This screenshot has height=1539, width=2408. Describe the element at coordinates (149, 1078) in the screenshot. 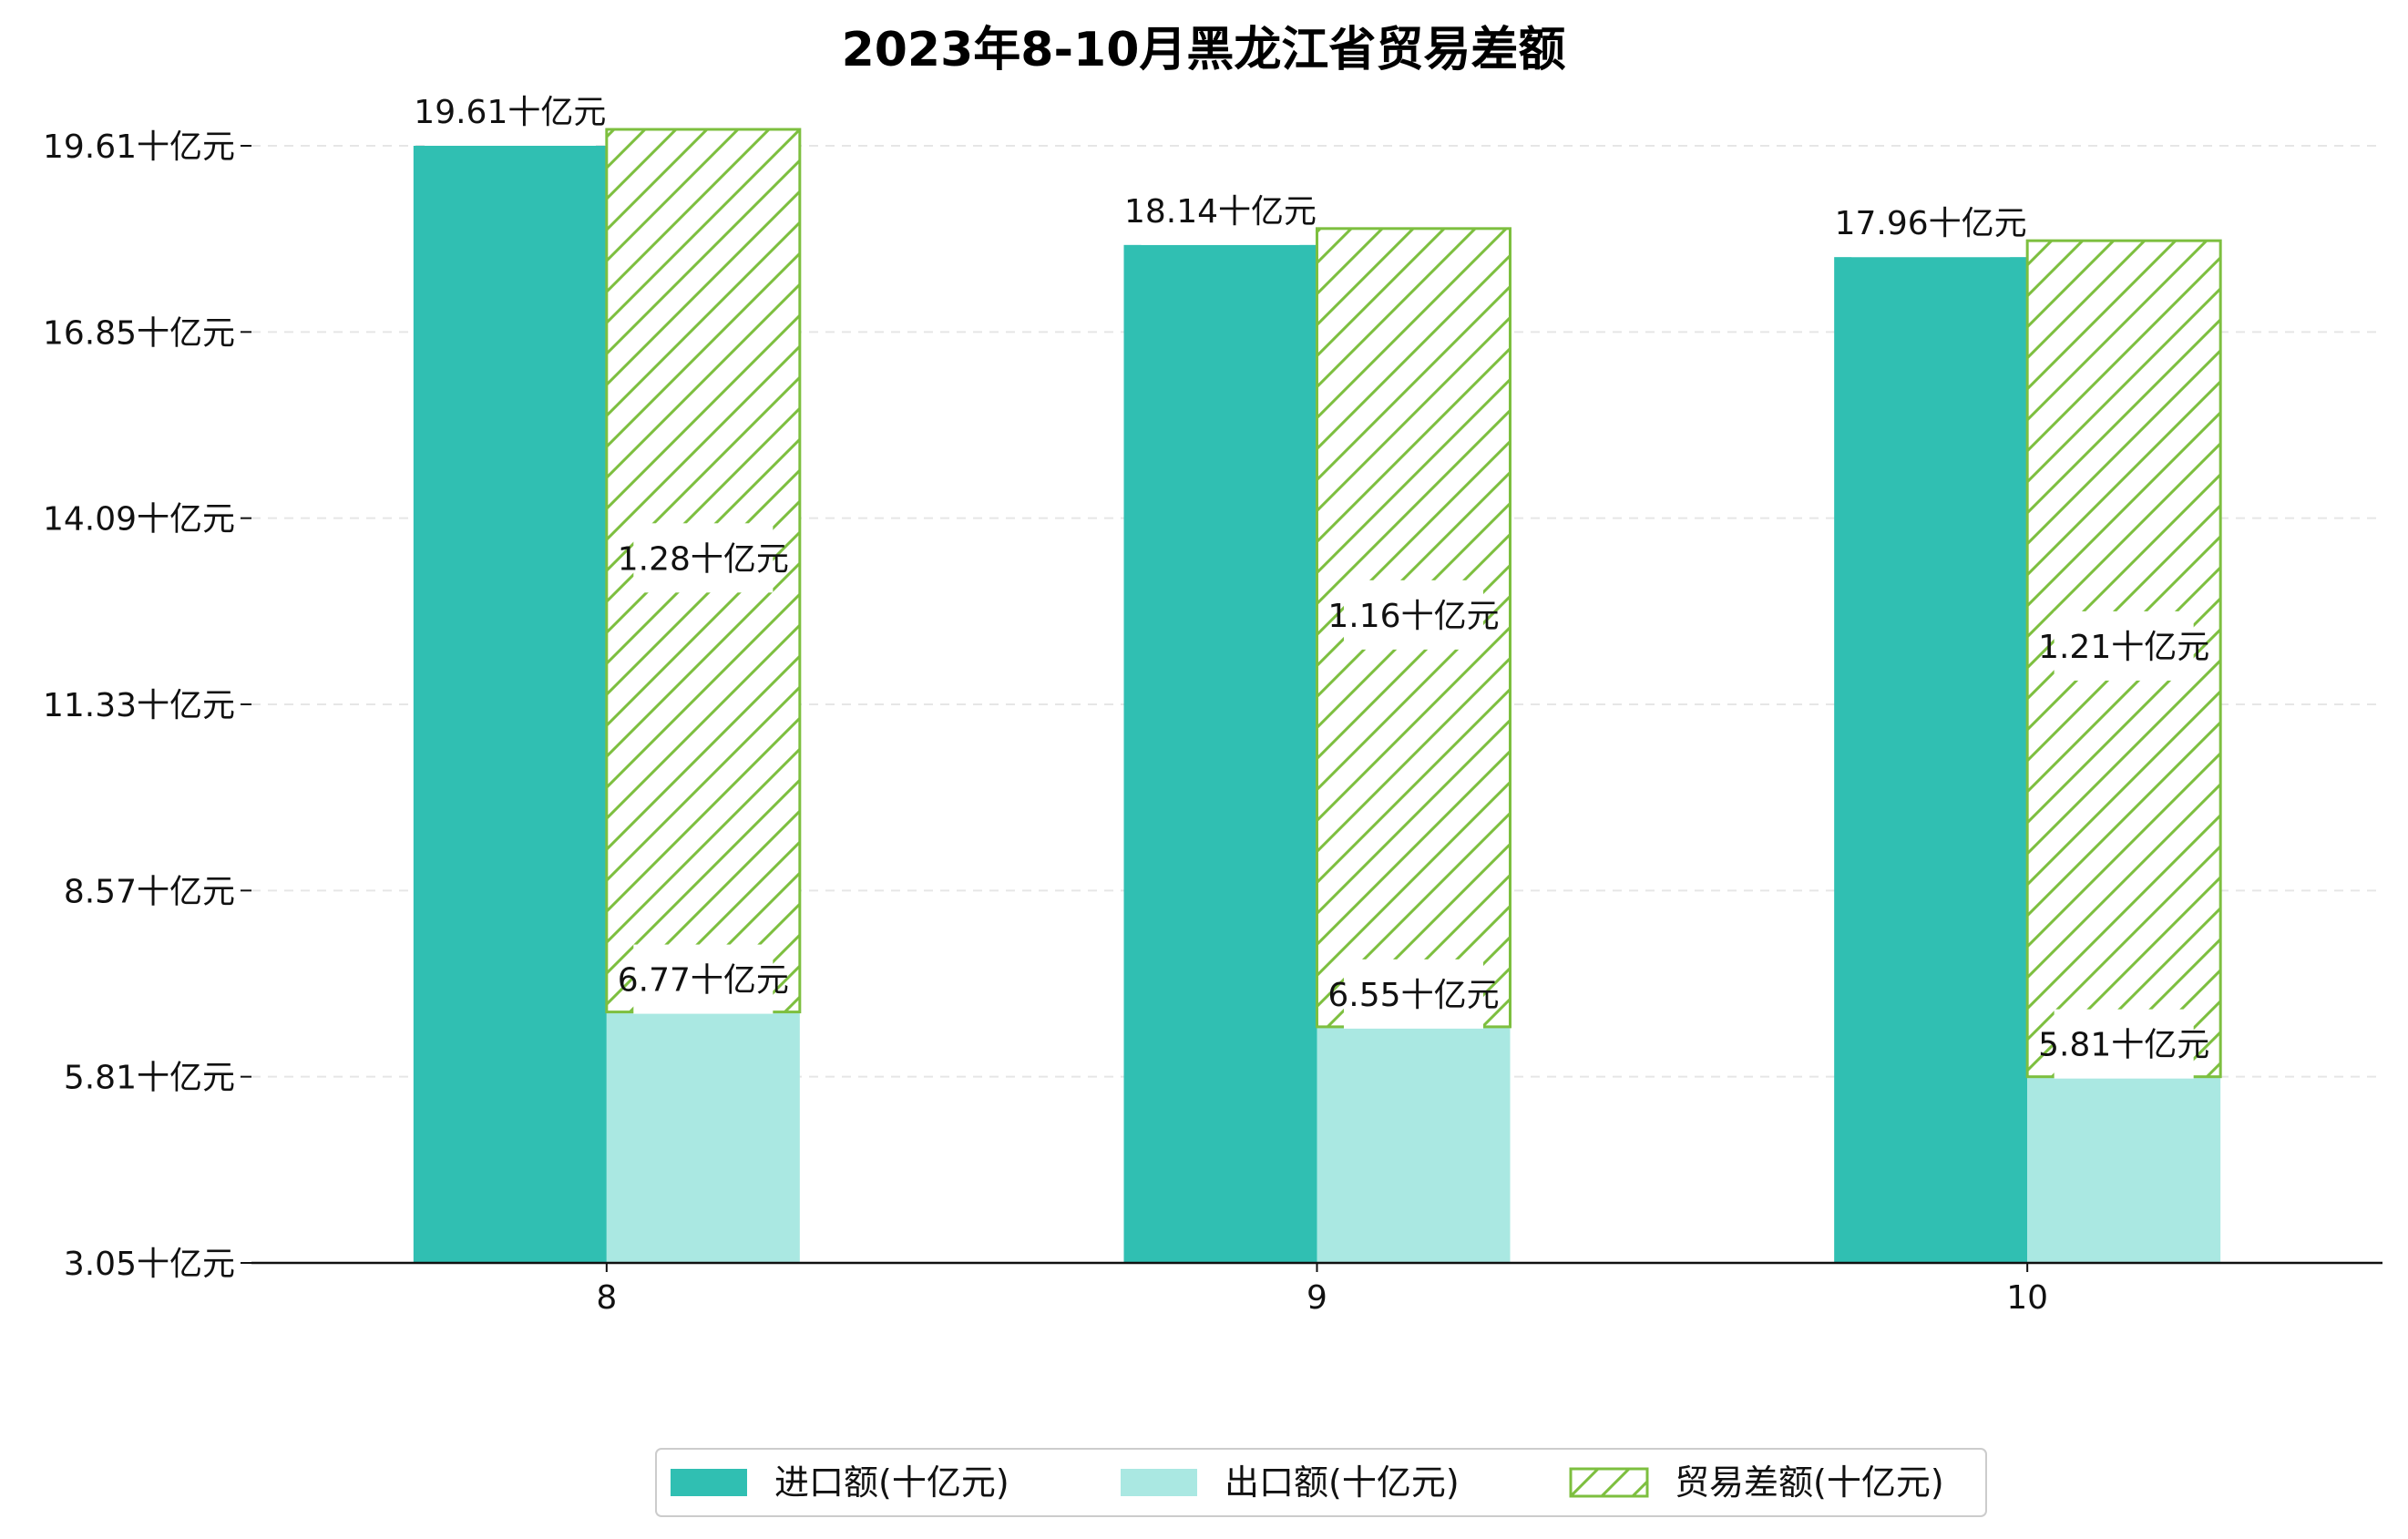

I see `y-tick-label: 5.81十亿元` at that location.